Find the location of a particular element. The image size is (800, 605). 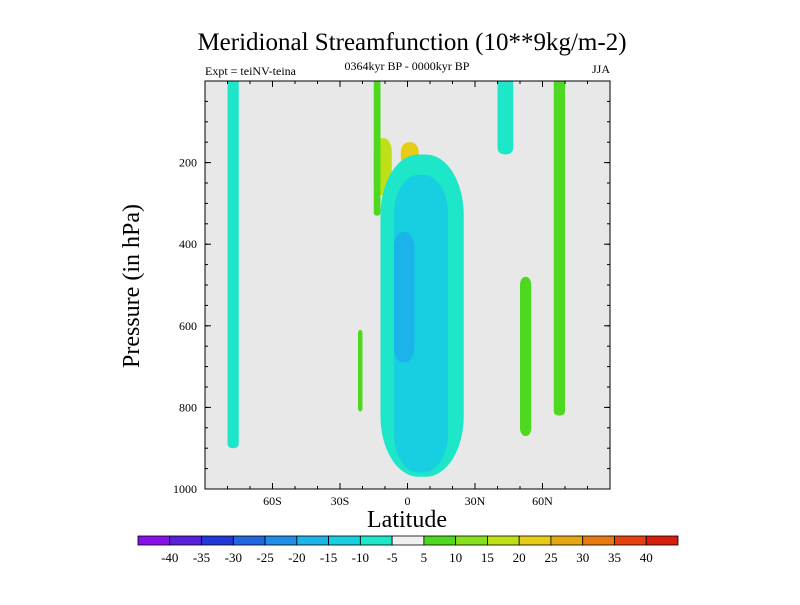

left-label: Expt = teiNV-teina is located at coordinates (251, 71).